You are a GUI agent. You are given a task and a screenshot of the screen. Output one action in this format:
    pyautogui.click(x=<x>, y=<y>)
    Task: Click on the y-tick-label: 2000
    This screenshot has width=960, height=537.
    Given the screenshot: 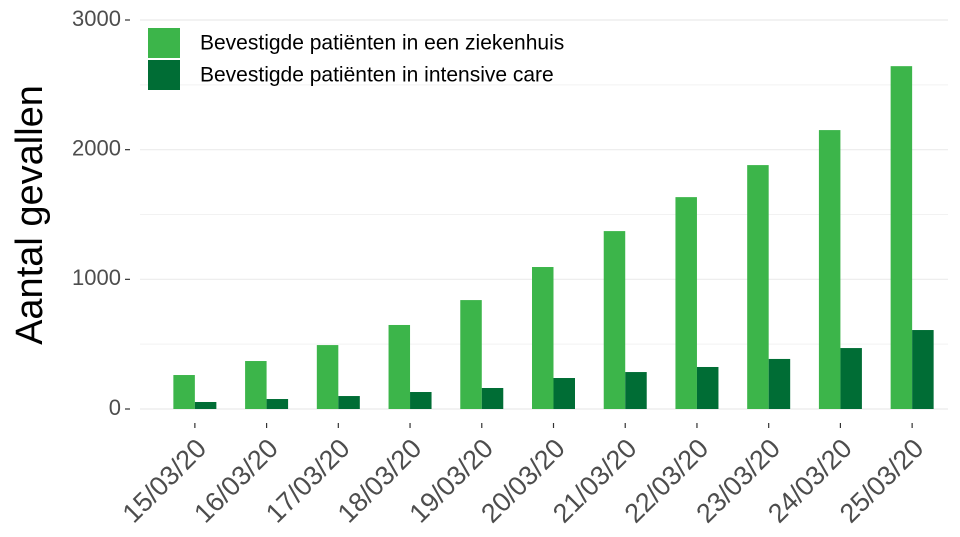 What is the action you would take?
    pyautogui.click(x=96, y=147)
    